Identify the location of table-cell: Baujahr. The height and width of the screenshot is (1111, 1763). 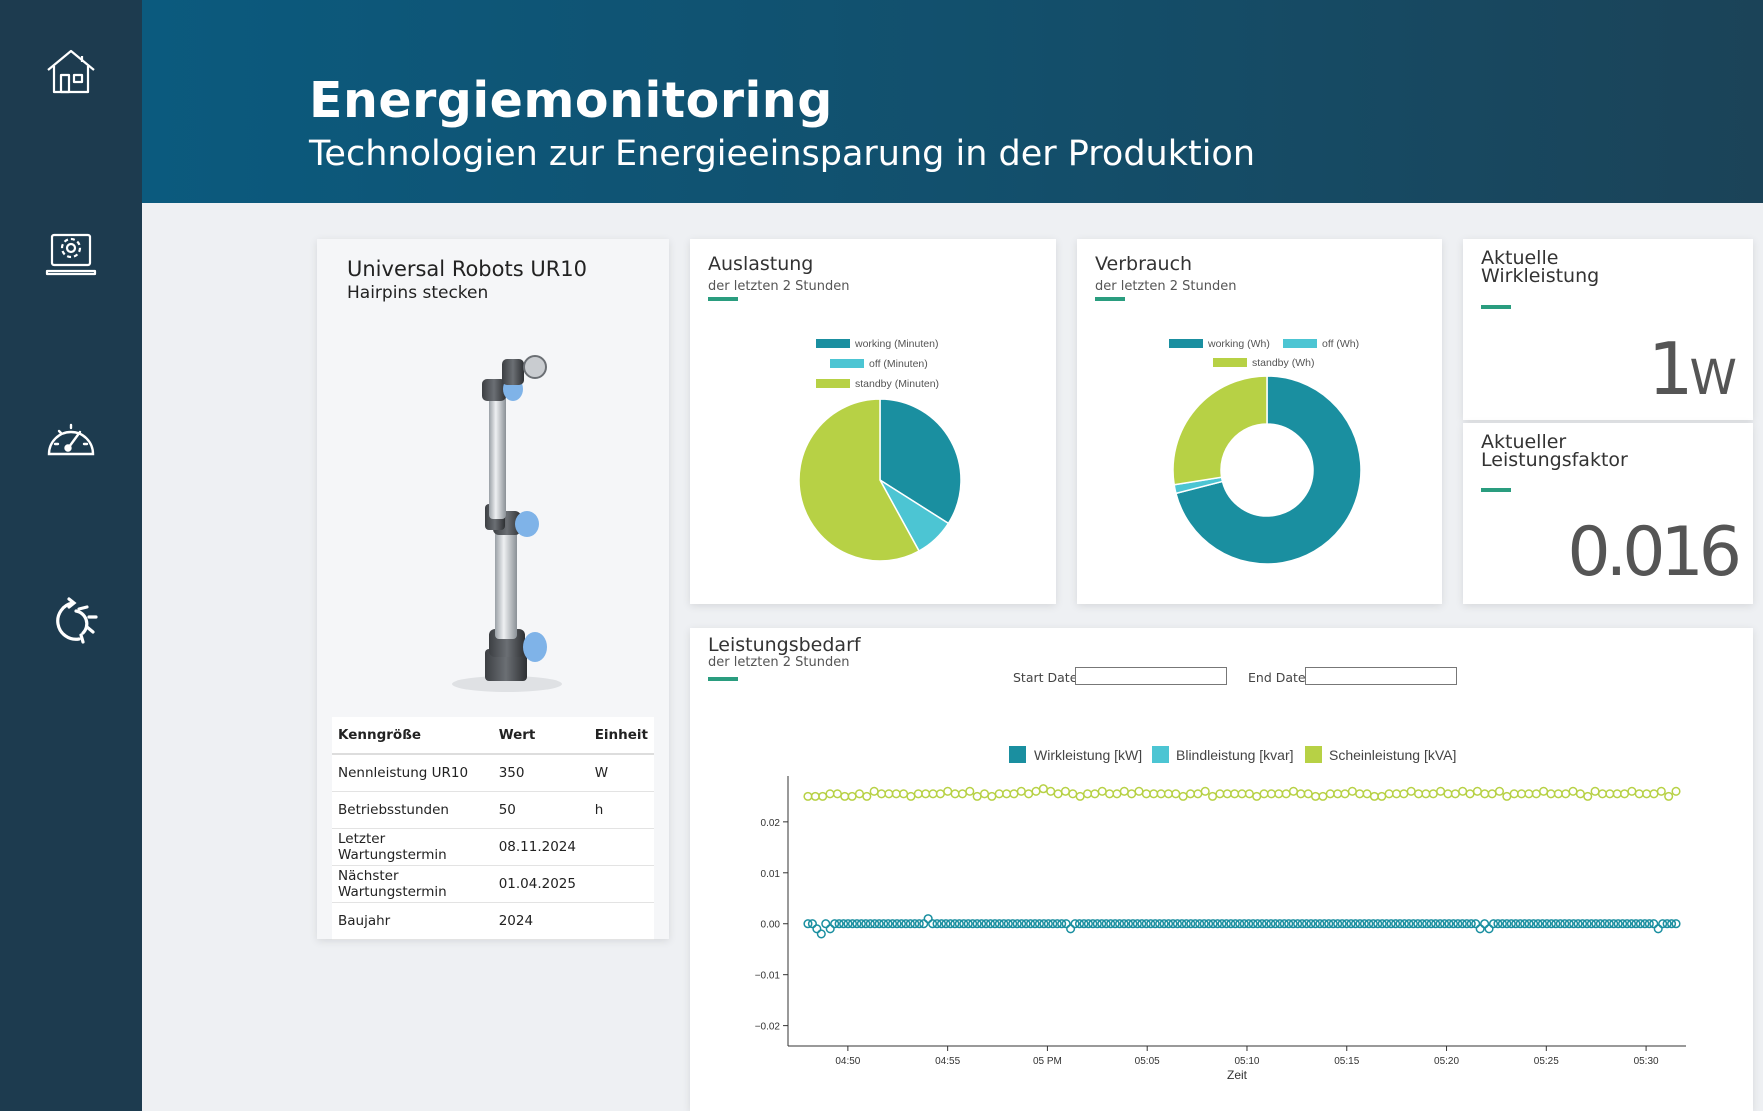
(412, 921).